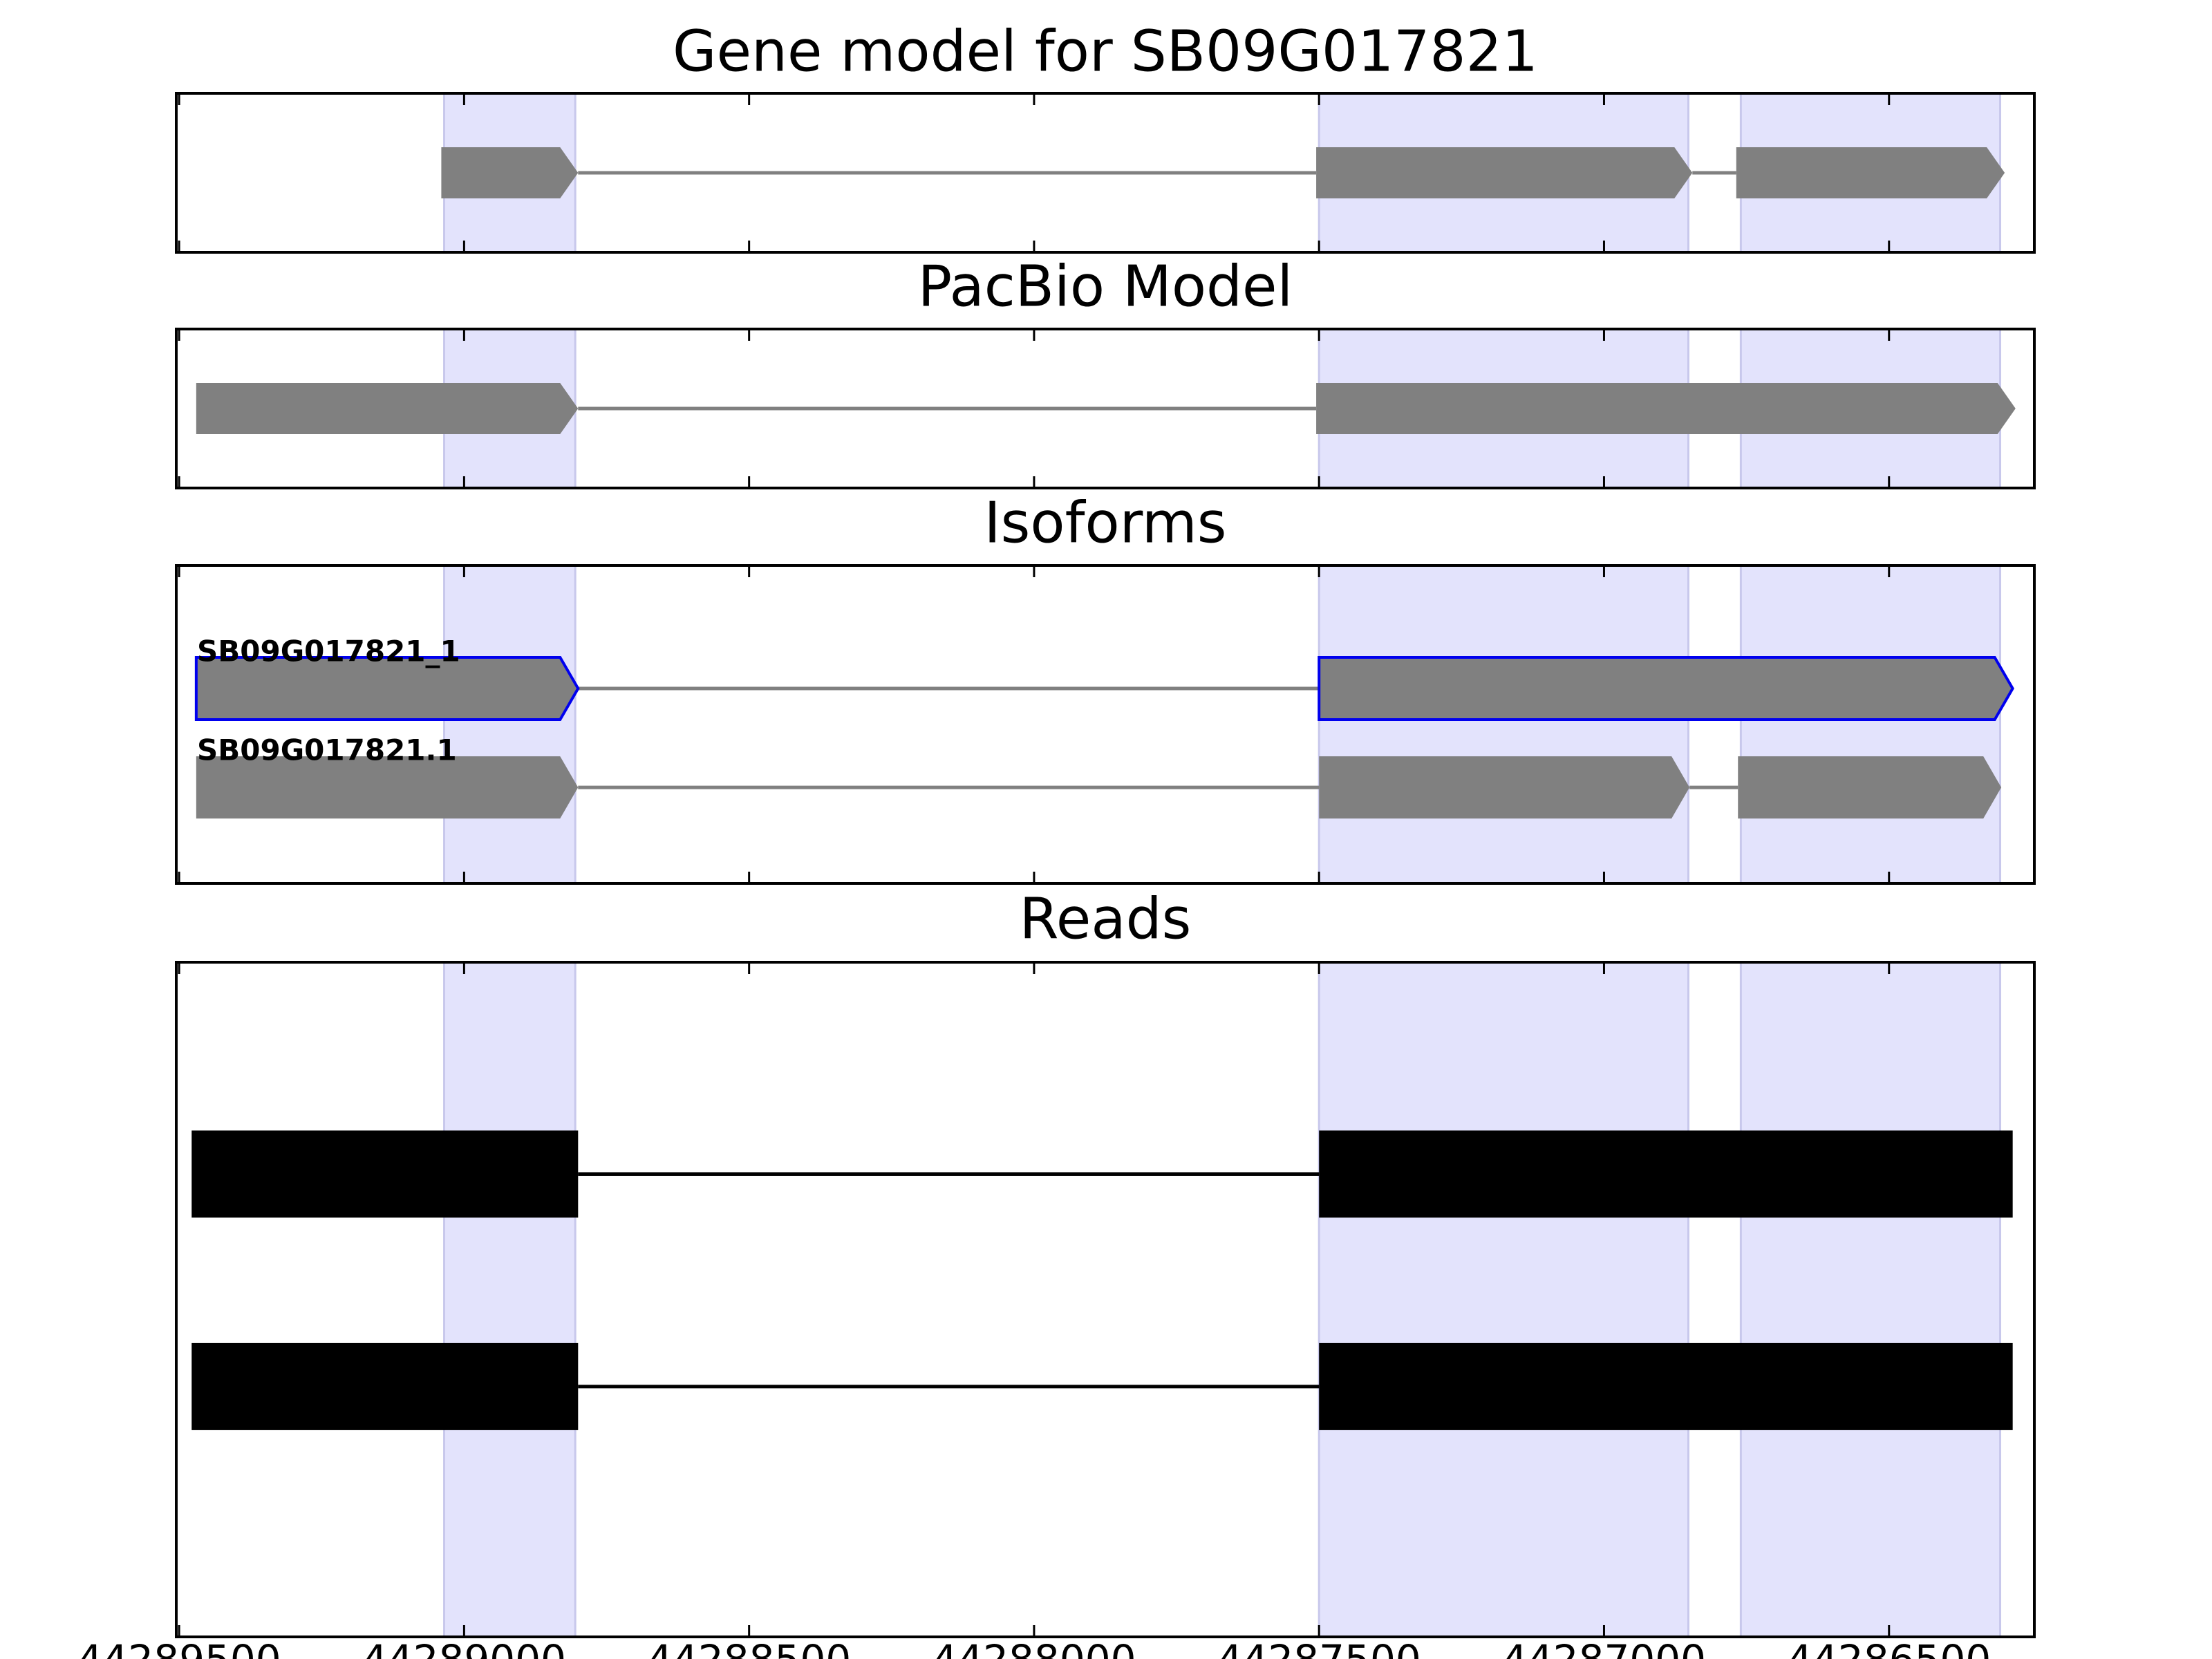  What do you see at coordinates (1604, 1647) in the screenshot?
I see `x-tick-label: 44287000` at bounding box center [1604, 1647].